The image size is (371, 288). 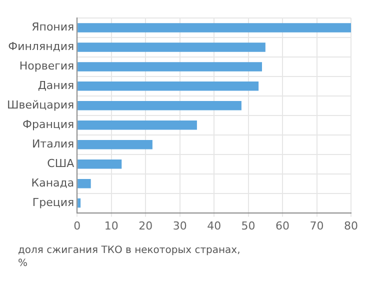 What do you see at coordinates (111, 225) in the screenshot?
I see `x-tick-label: 10` at bounding box center [111, 225].